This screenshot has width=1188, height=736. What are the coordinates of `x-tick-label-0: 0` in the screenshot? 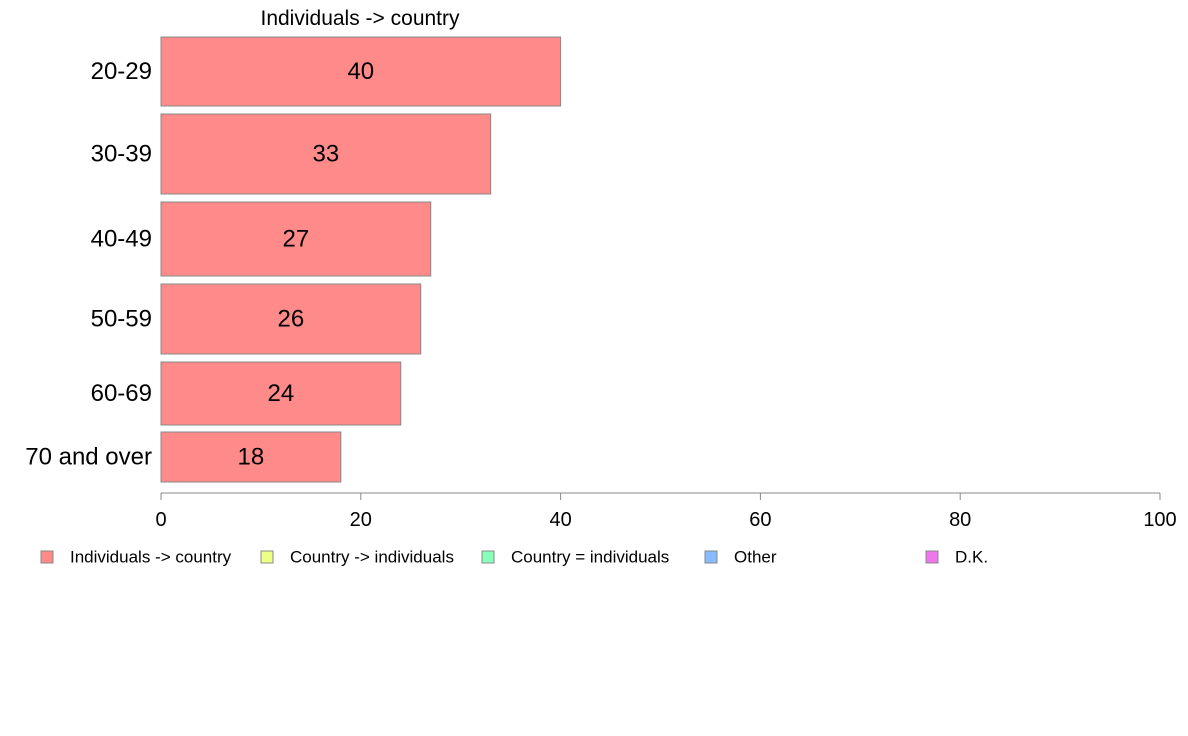 It's located at (160, 520).